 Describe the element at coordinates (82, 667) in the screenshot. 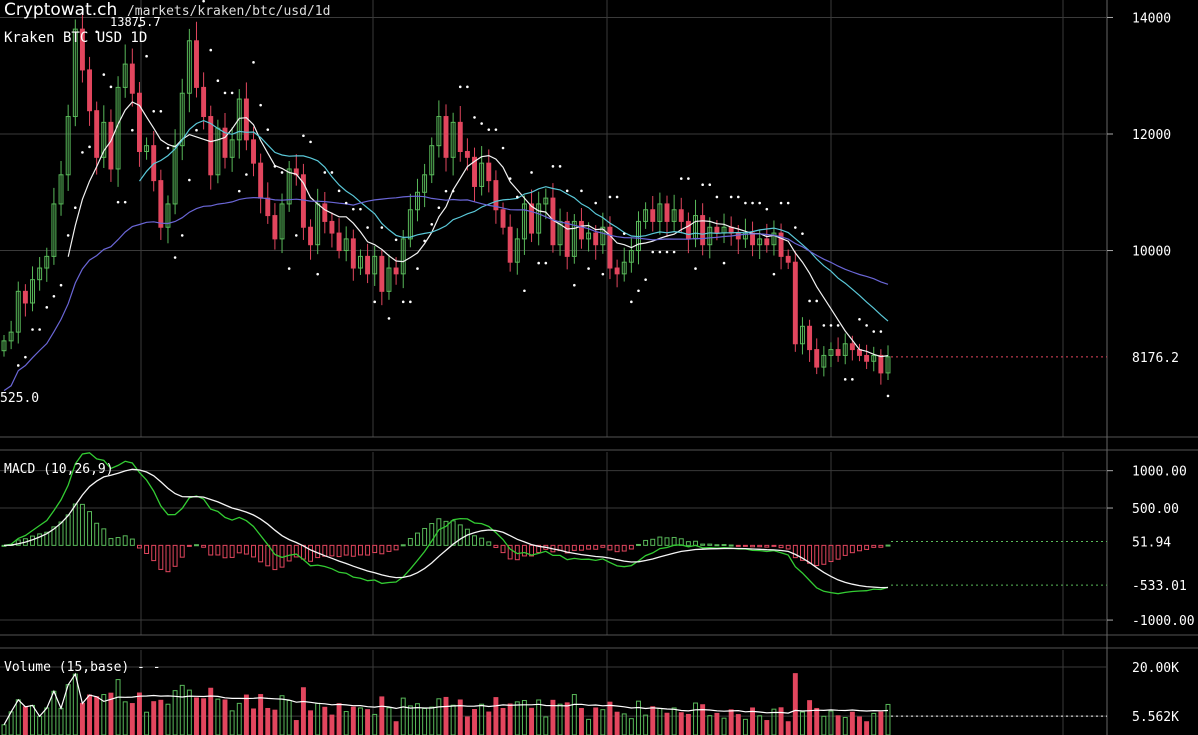

I see `volume-label: Volume (15,base) - -` at that location.